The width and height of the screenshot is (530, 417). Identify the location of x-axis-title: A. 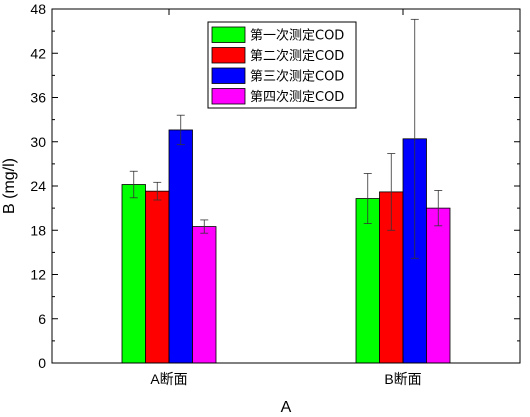
(286, 407).